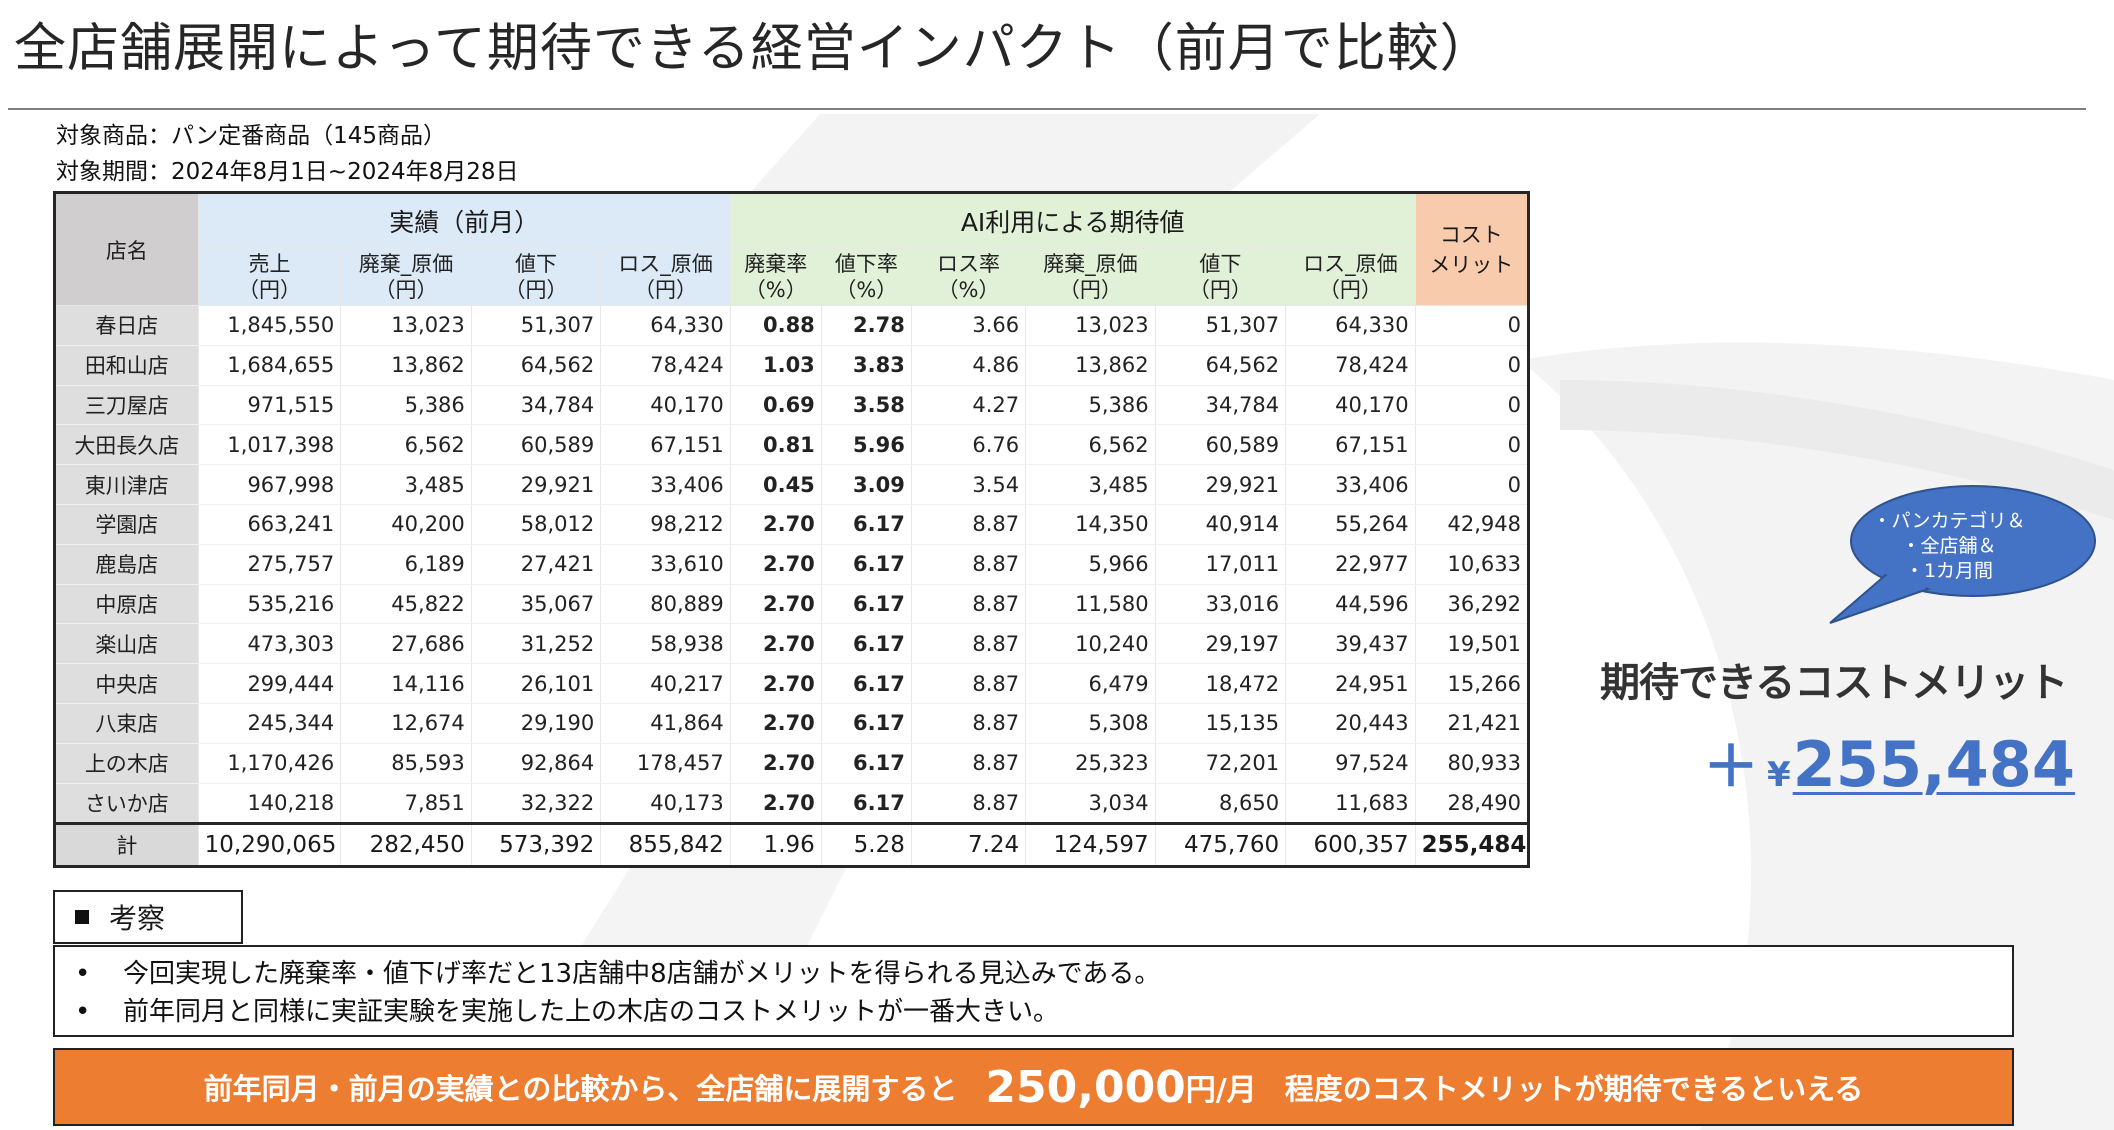 The image size is (2114, 1130). I want to click on table-cell: 67,151, so click(1350, 445).